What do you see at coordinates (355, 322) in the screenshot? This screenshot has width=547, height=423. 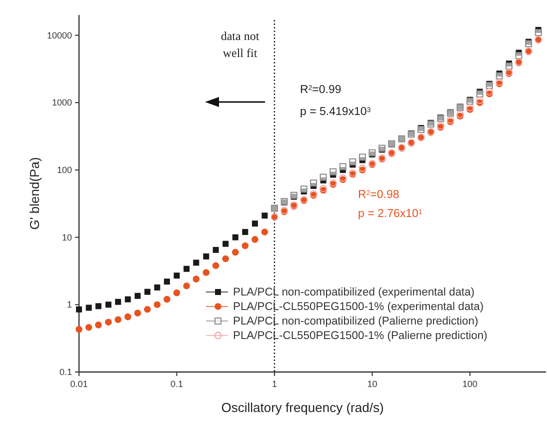 I see `legend-label: PLA/PCL non-compatibilized (Palierne prediction)` at bounding box center [355, 322].